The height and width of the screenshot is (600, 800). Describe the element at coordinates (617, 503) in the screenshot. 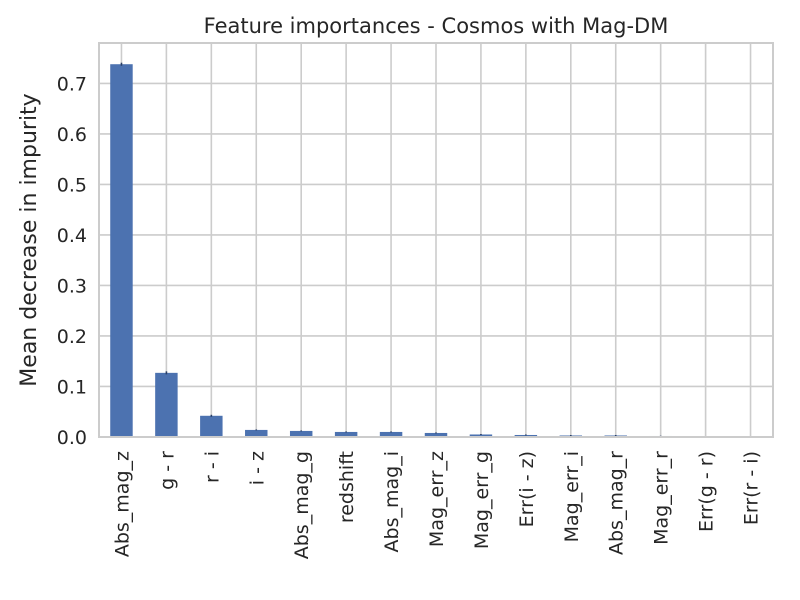

I see `x-tick-label: Abs_mag_r` at that location.